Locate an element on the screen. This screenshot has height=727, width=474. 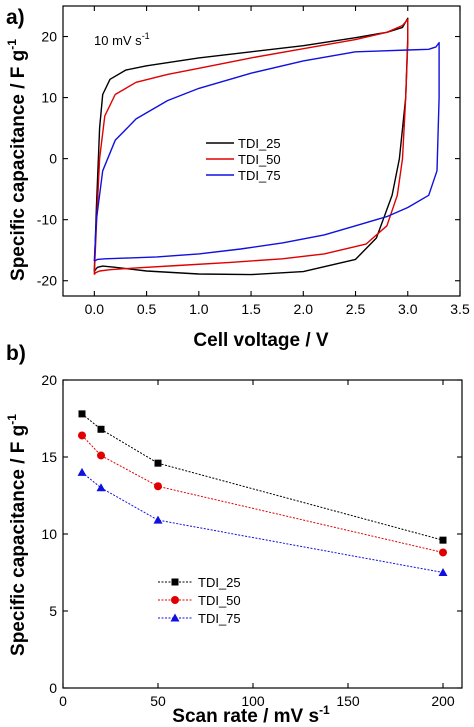
panel-b-y-tick-label: 0 is located at coordinates (53, 688).